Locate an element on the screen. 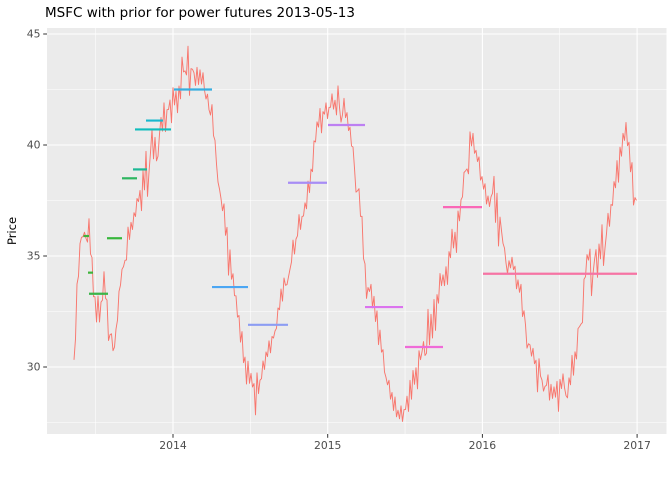 The image size is (672, 480). x-tick-label: 2015 is located at coordinates (327, 445).